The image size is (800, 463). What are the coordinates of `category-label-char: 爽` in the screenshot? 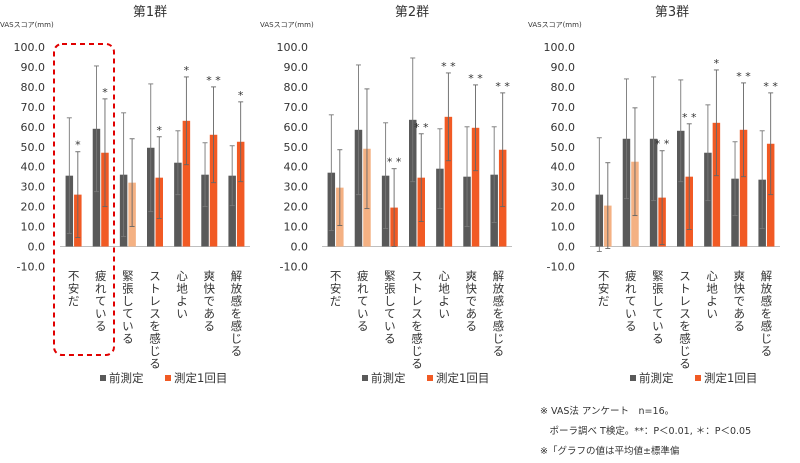 It's located at (472, 276).